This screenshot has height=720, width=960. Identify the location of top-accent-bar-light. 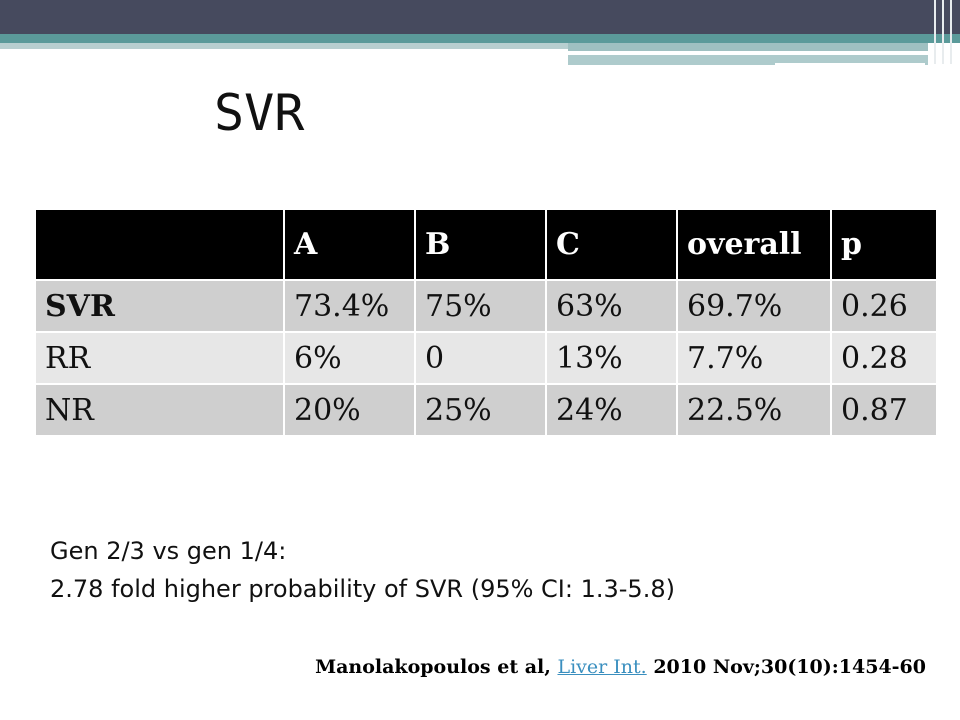
(284, 46).